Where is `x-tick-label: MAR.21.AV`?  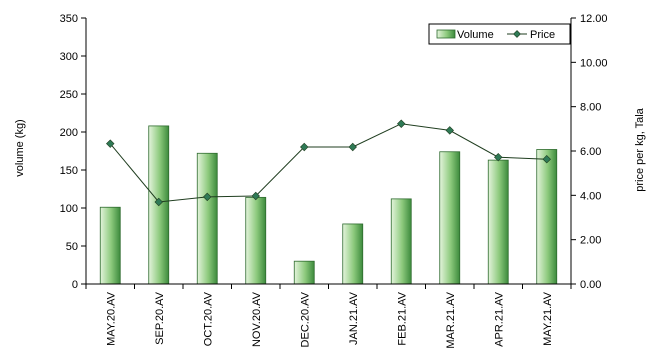 x-tick-label: MAR.21.AV is located at coordinates (451, 319).